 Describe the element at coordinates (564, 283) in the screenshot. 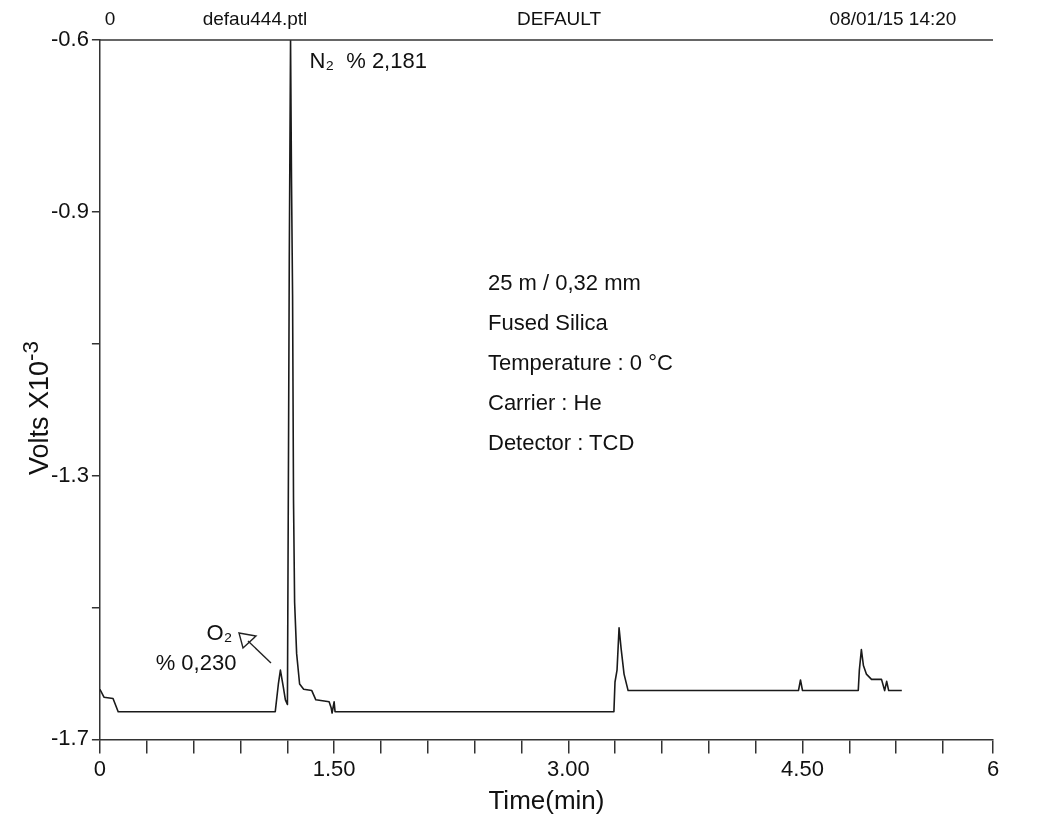

I see `annotation: 25 m / 0,32 mm` at that location.